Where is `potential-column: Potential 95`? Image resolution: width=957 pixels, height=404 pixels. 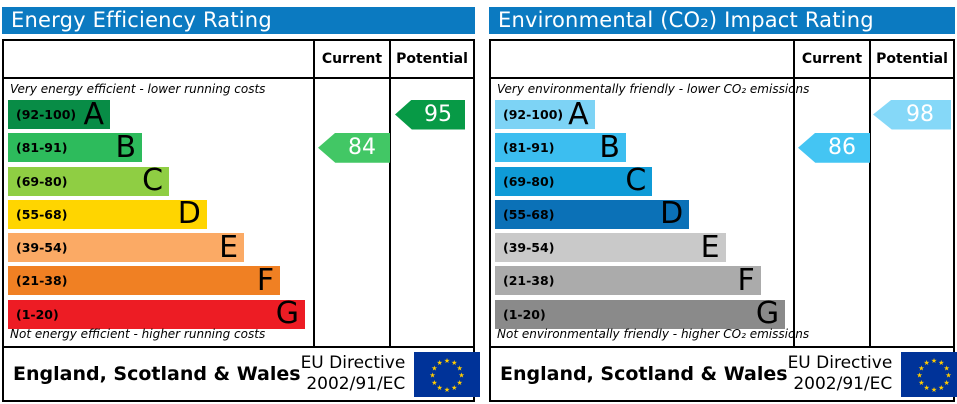
potential-column: Potential 95 is located at coordinates (432, 193).